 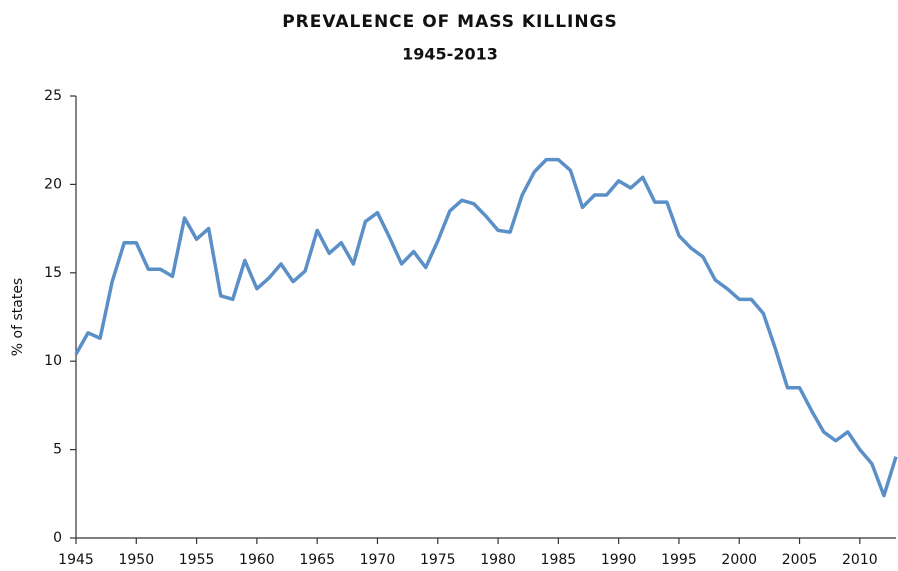 What do you see at coordinates (53, 273) in the screenshot?
I see `y-tick-label: 15` at bounding box center [53, 273].